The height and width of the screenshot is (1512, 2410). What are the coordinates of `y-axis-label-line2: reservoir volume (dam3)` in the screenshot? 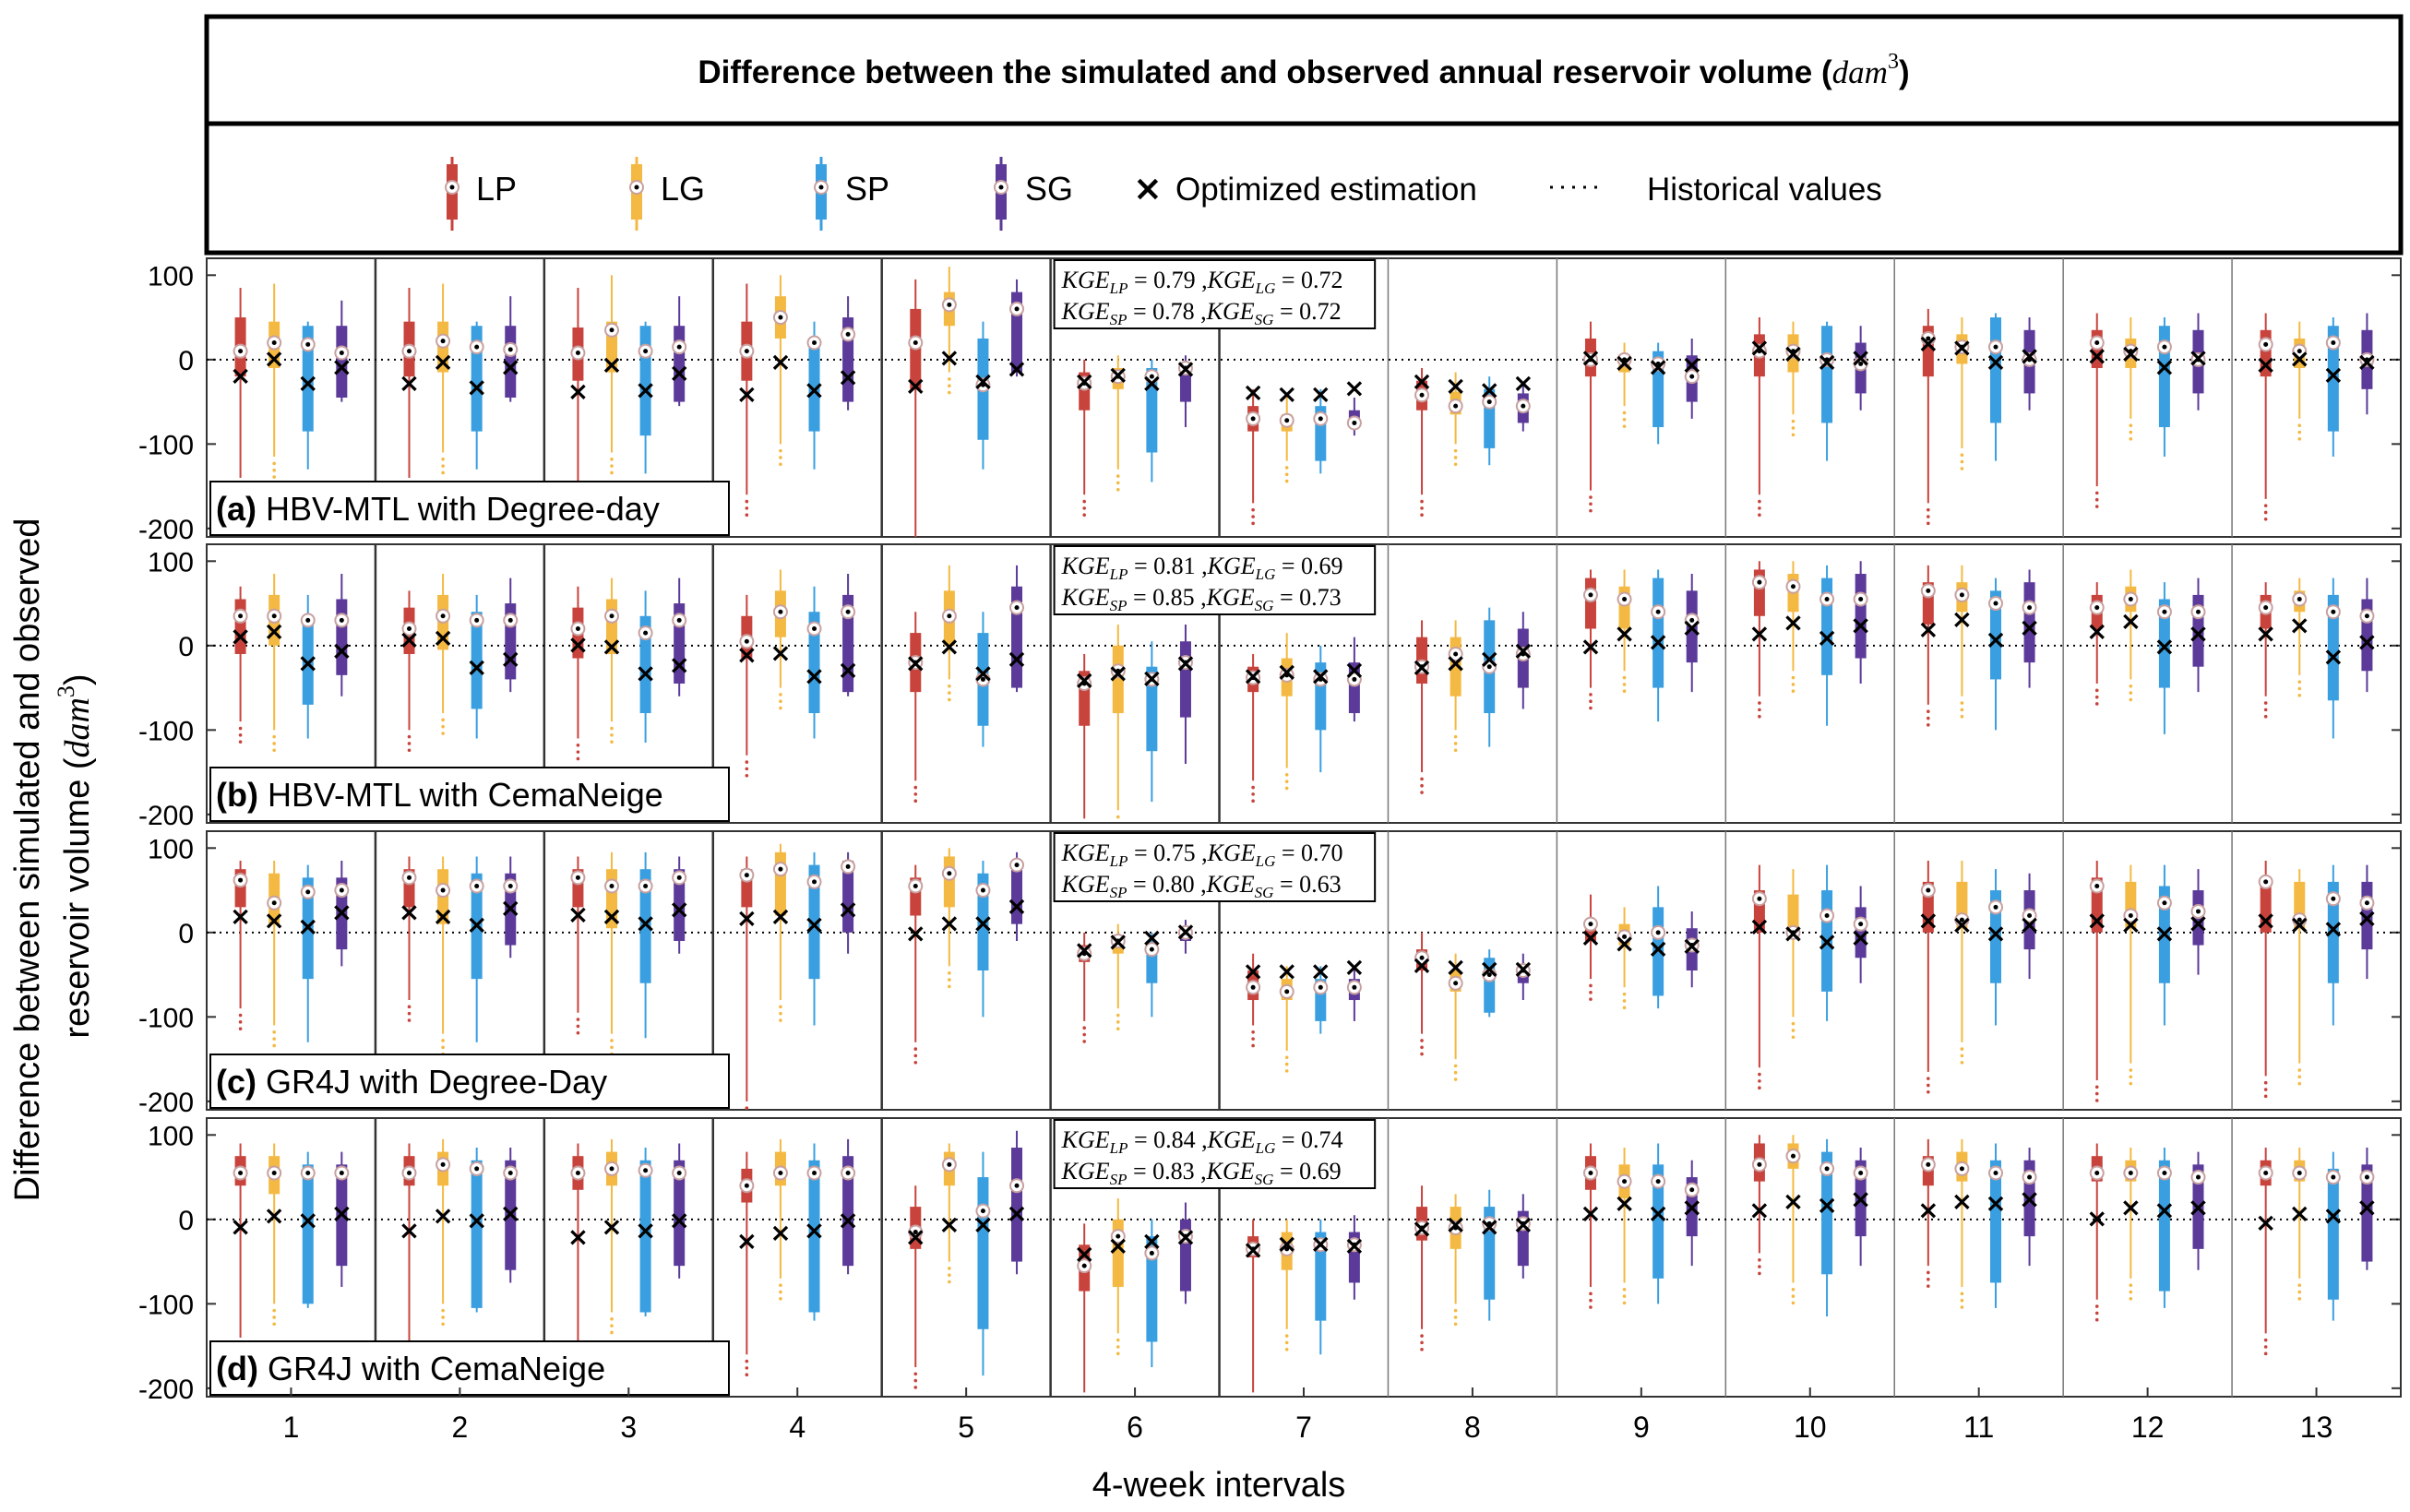 It's located at (75, 855).